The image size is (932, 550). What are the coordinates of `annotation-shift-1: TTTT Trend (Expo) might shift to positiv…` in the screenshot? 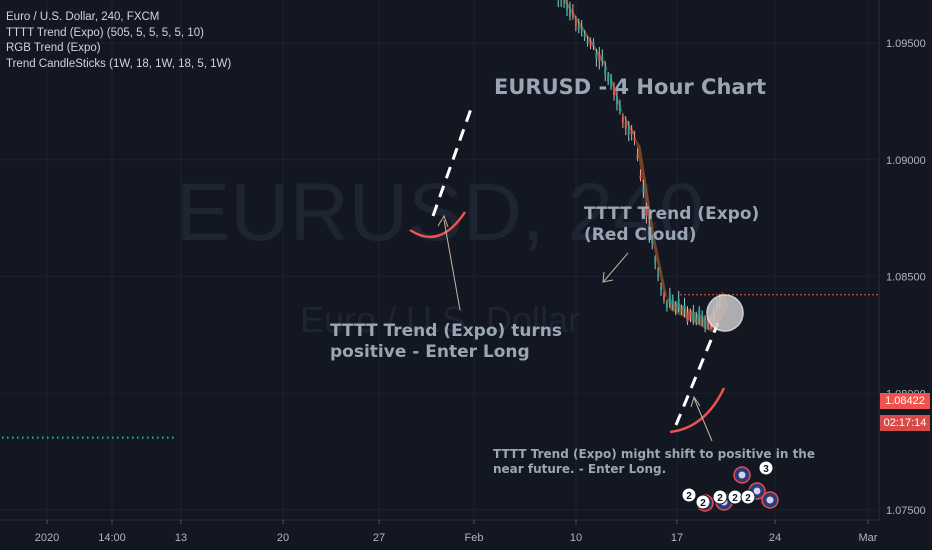 It's located at (654, 454).